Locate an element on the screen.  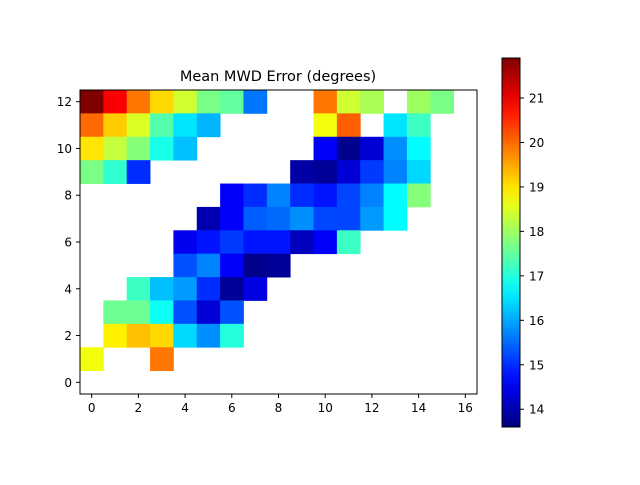
y-tick-label: 12 is located at coordinates (64, 102).